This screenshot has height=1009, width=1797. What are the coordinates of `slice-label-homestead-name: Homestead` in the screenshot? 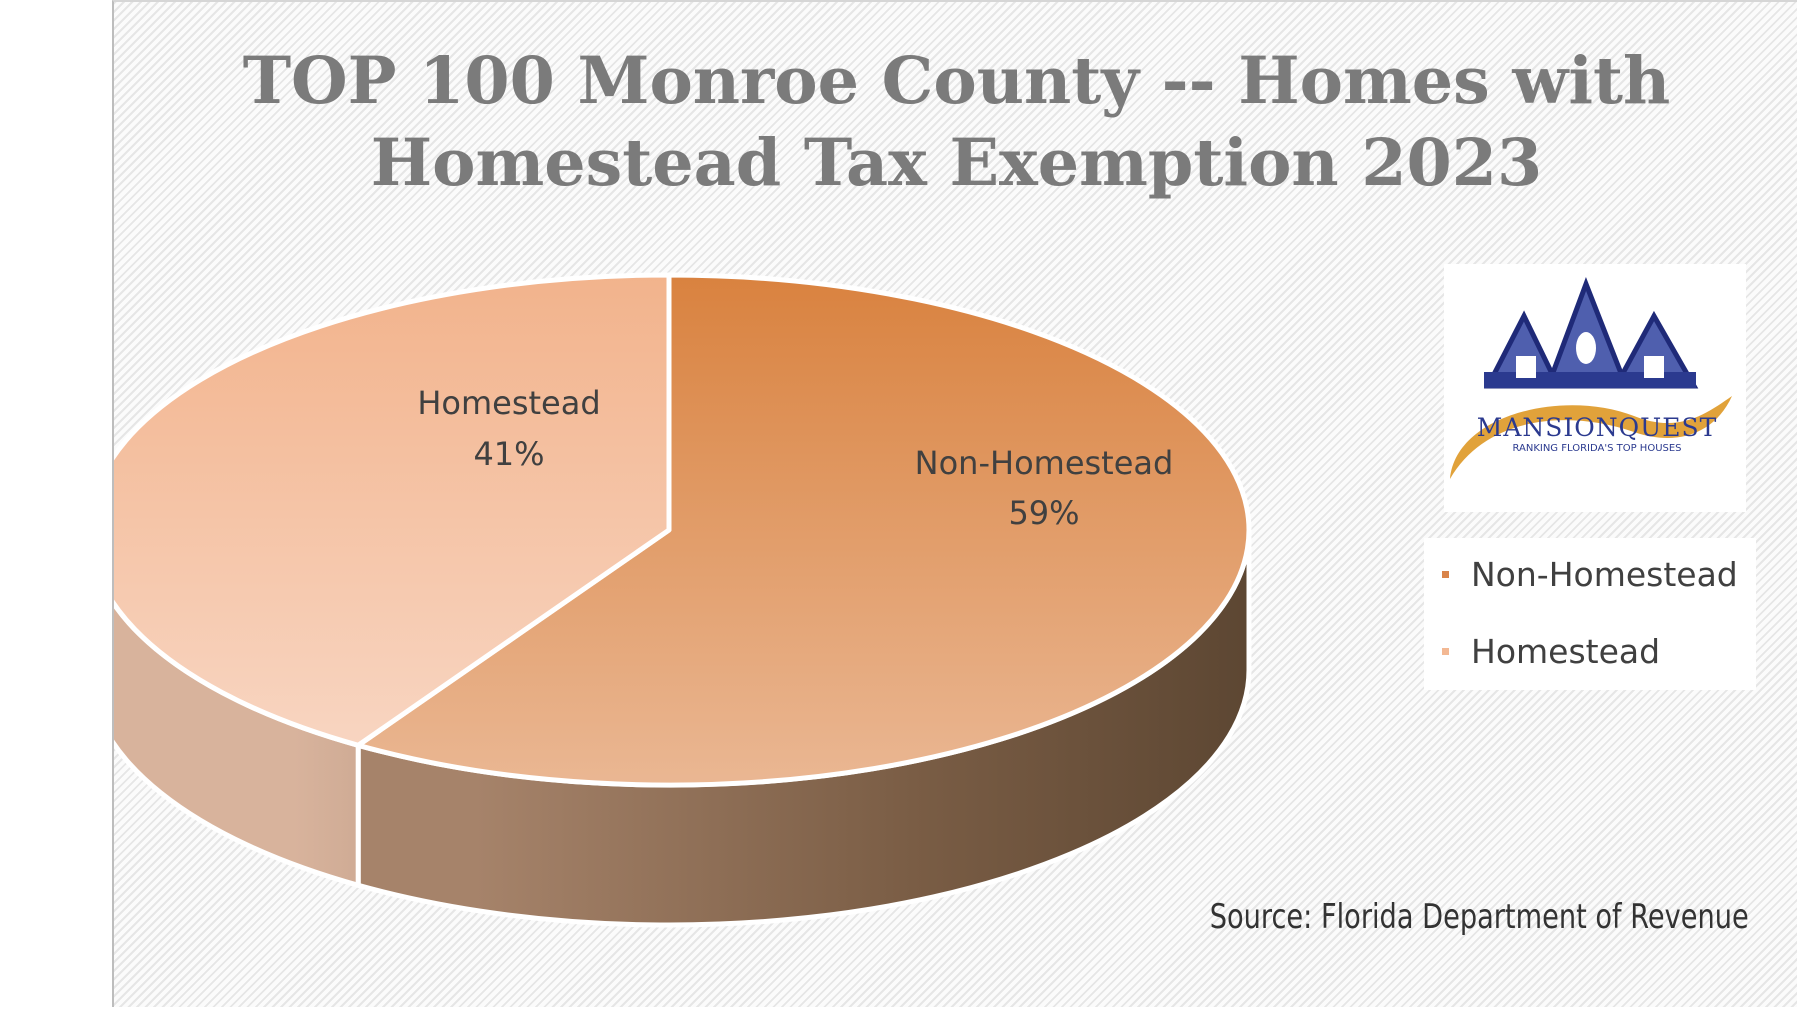 It's located at (508, 403).